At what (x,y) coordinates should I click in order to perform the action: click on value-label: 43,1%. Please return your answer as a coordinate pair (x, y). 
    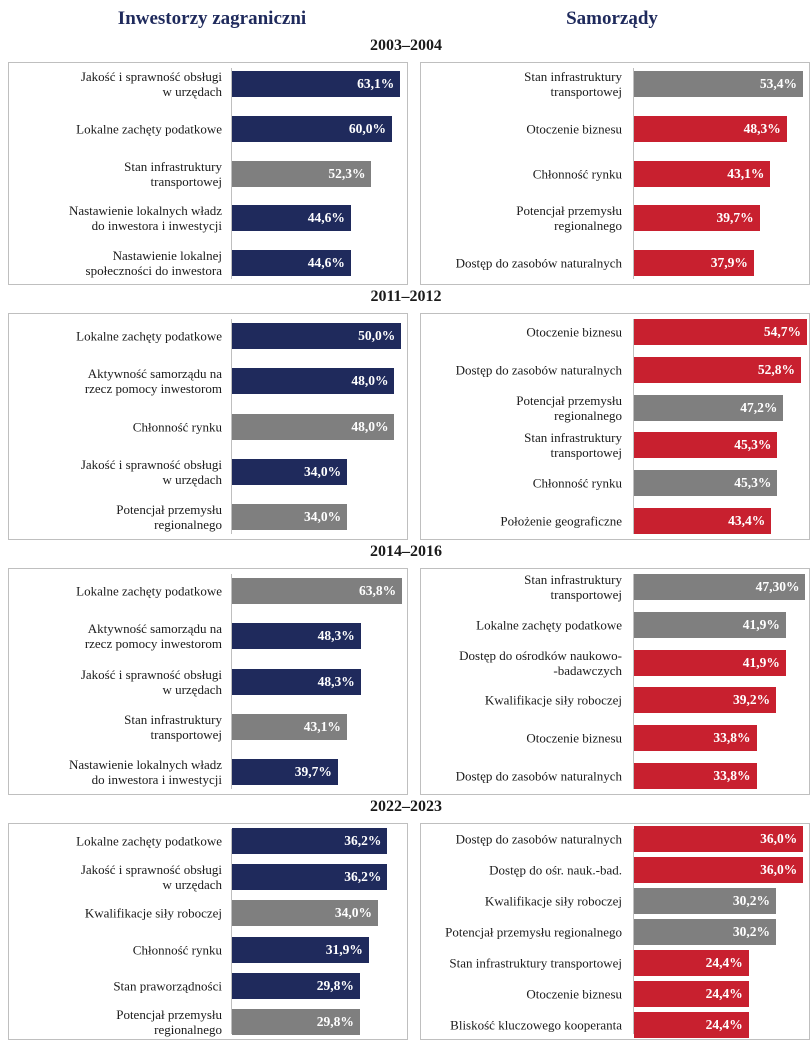
    Looking at the image, I should click on (746, 173).